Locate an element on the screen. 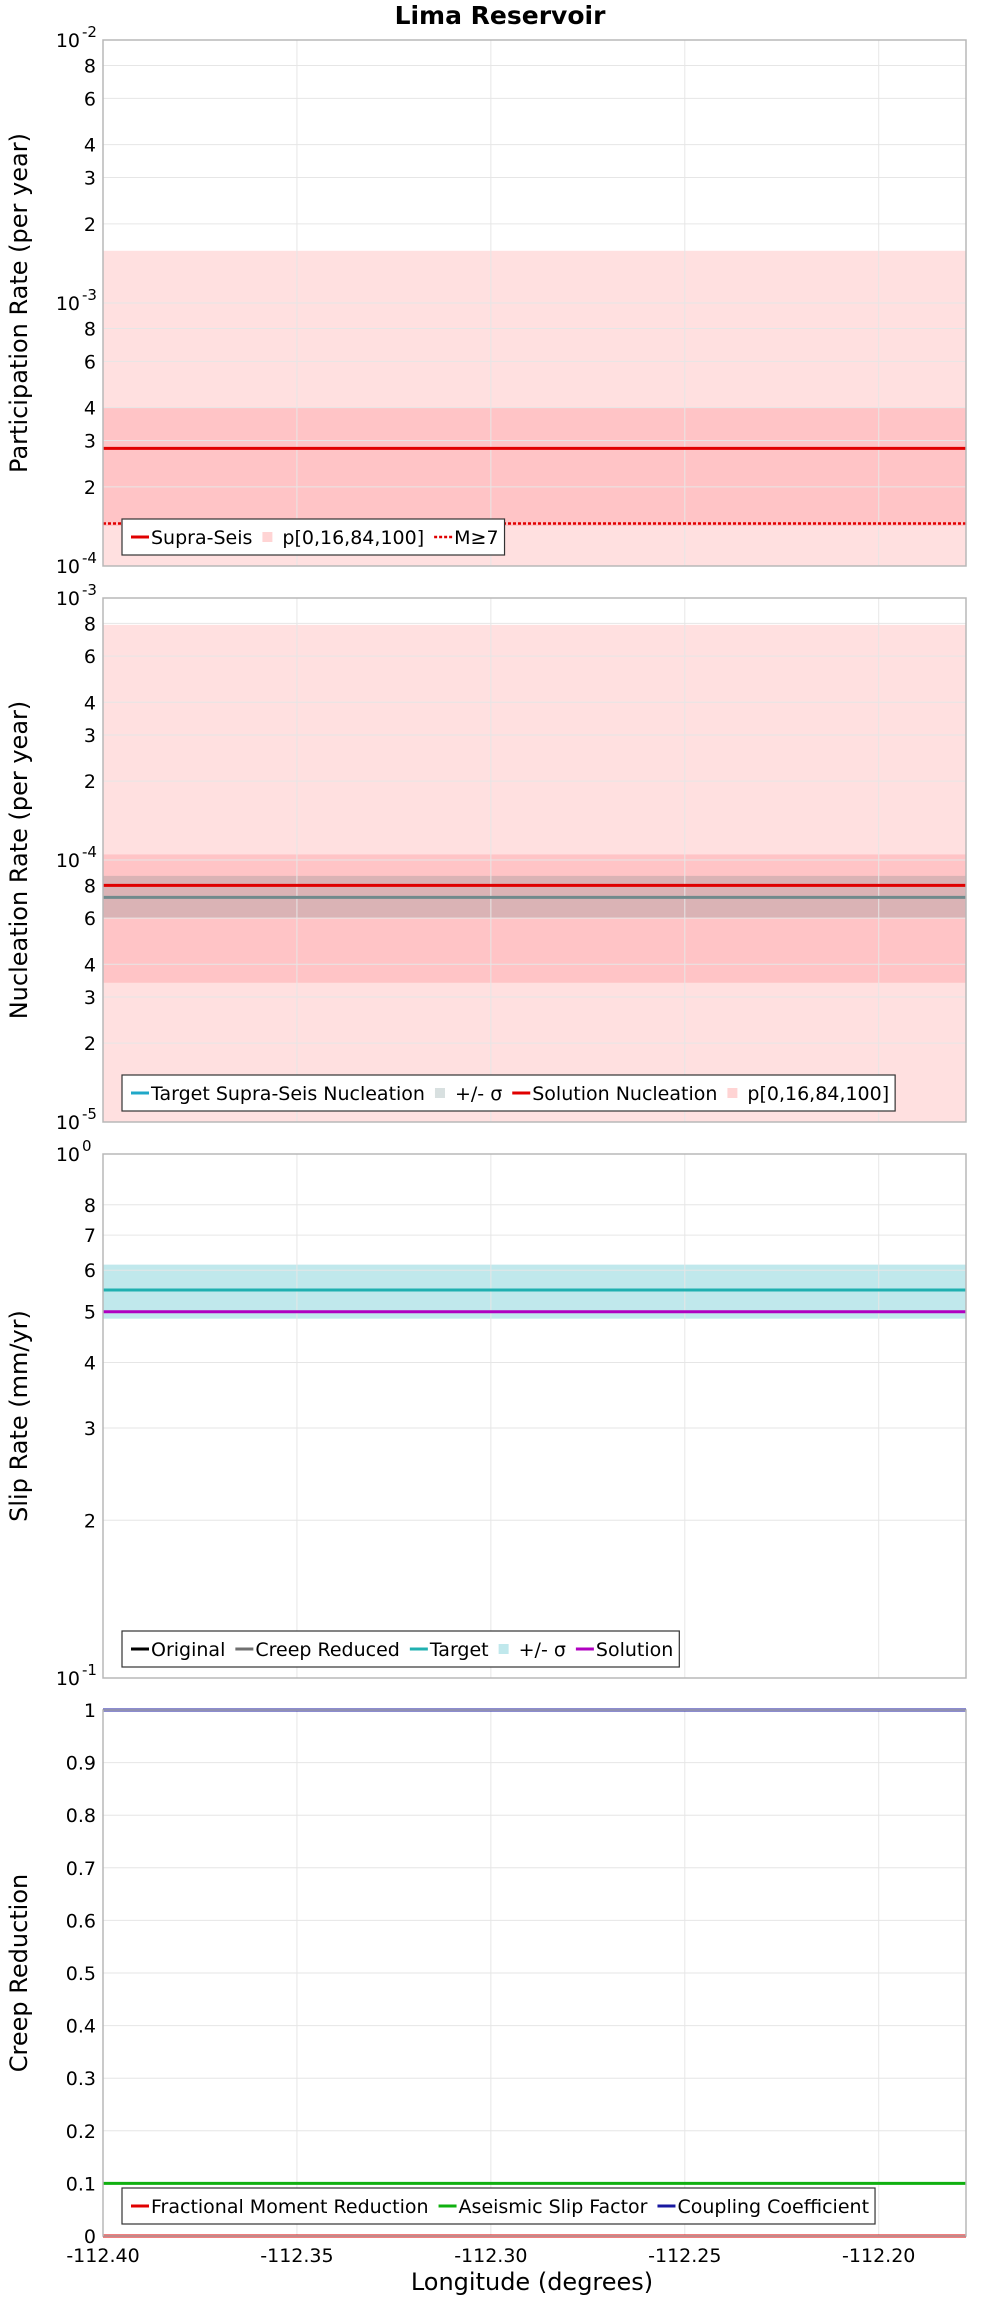 This screenshot has width=1000, height=2300. legend-label: Original is located at coordinates (188, 1650).